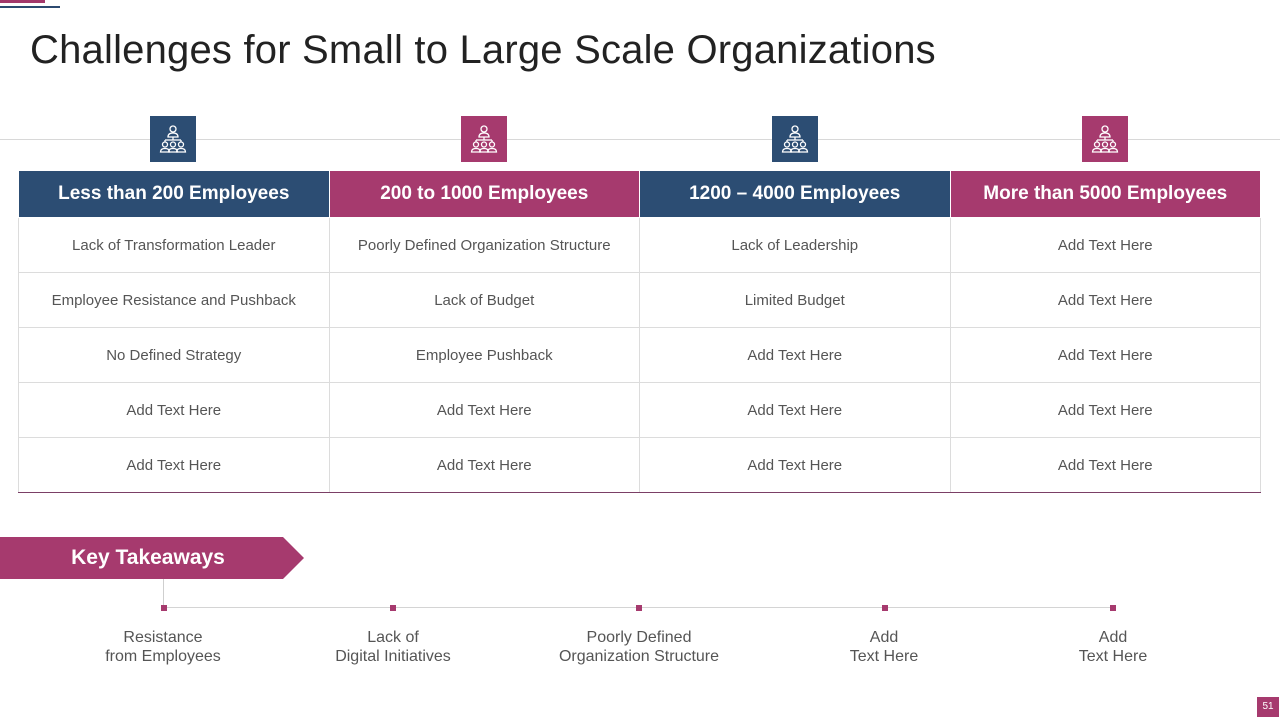 Image resolution: width=1280 pixels, height=720 pixels. Describe the element at coordinates (163, 593) in the screenshot. I see `timeline-connector` at that location.